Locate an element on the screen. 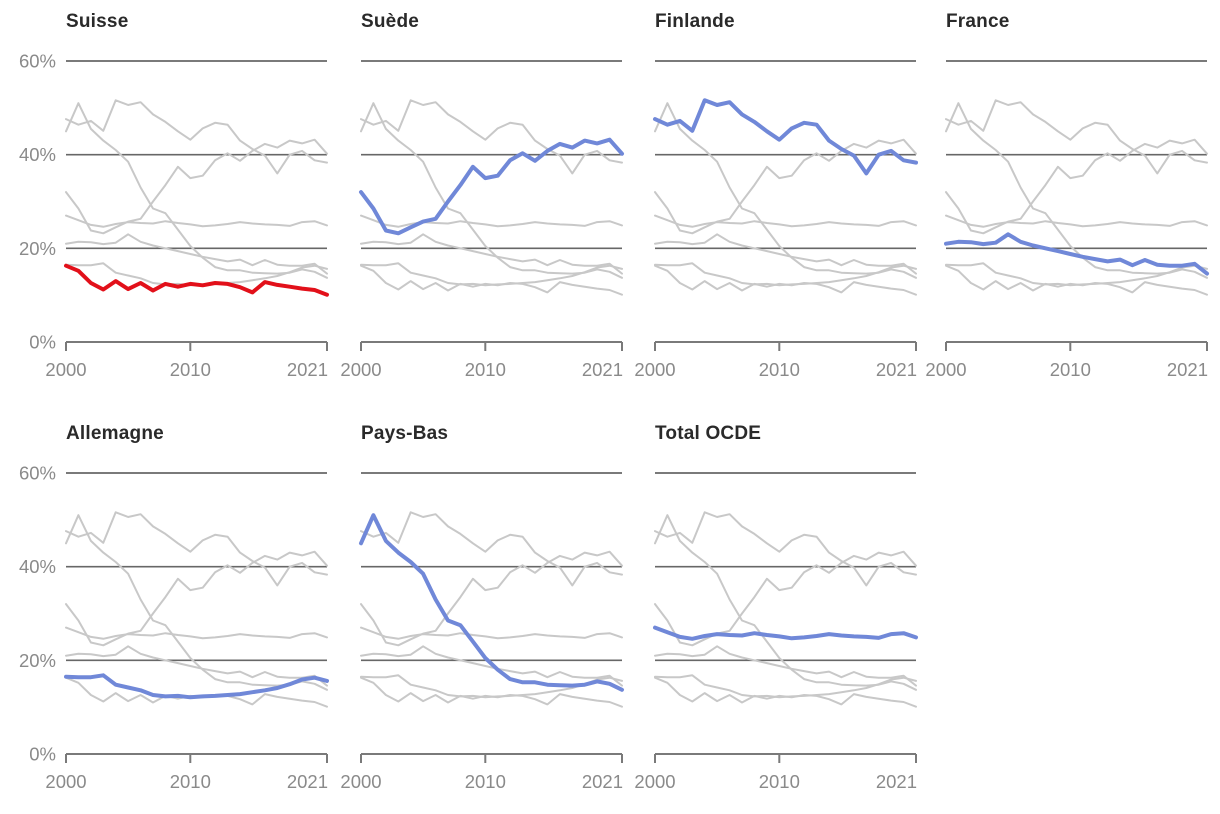 The image size is (1220, 814). panel-suisse: Suisse 0% 20% 40% 60% 2000 2010 2021 is located at coordinates (165, 199).